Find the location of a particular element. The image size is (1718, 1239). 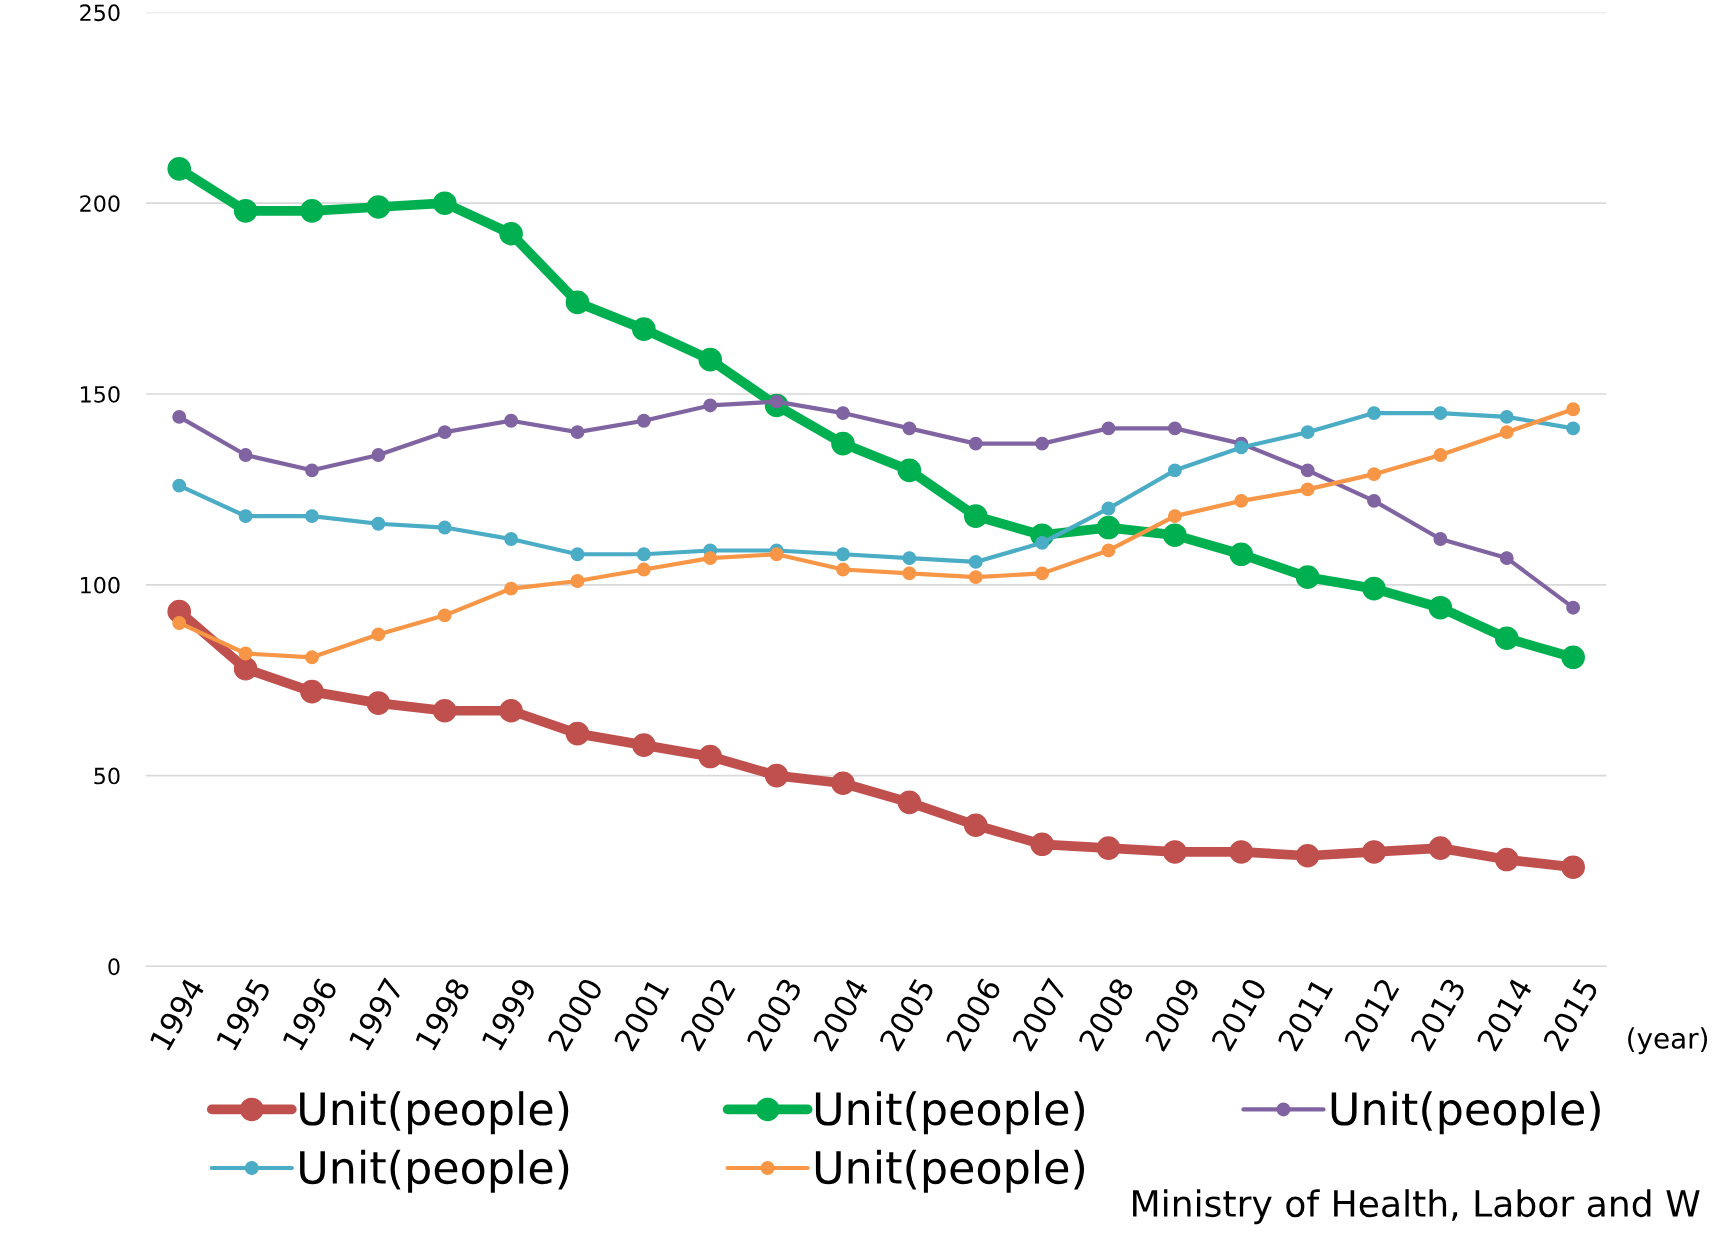

y-tick-label: 250 is located at coordinates (100, 13).